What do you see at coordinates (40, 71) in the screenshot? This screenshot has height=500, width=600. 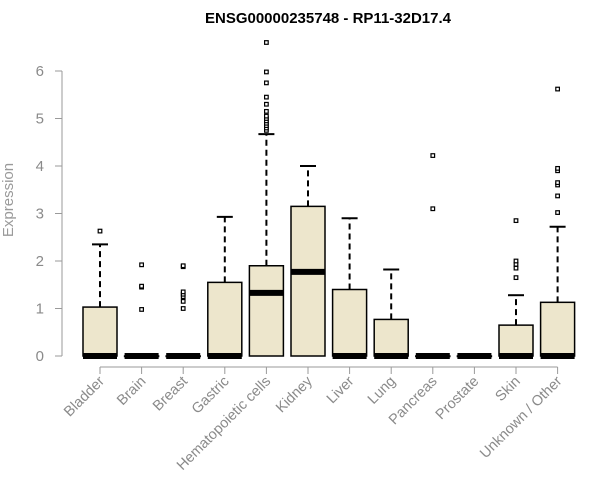 I see `y-tick-label: 6` at bounding box center [40, 71].